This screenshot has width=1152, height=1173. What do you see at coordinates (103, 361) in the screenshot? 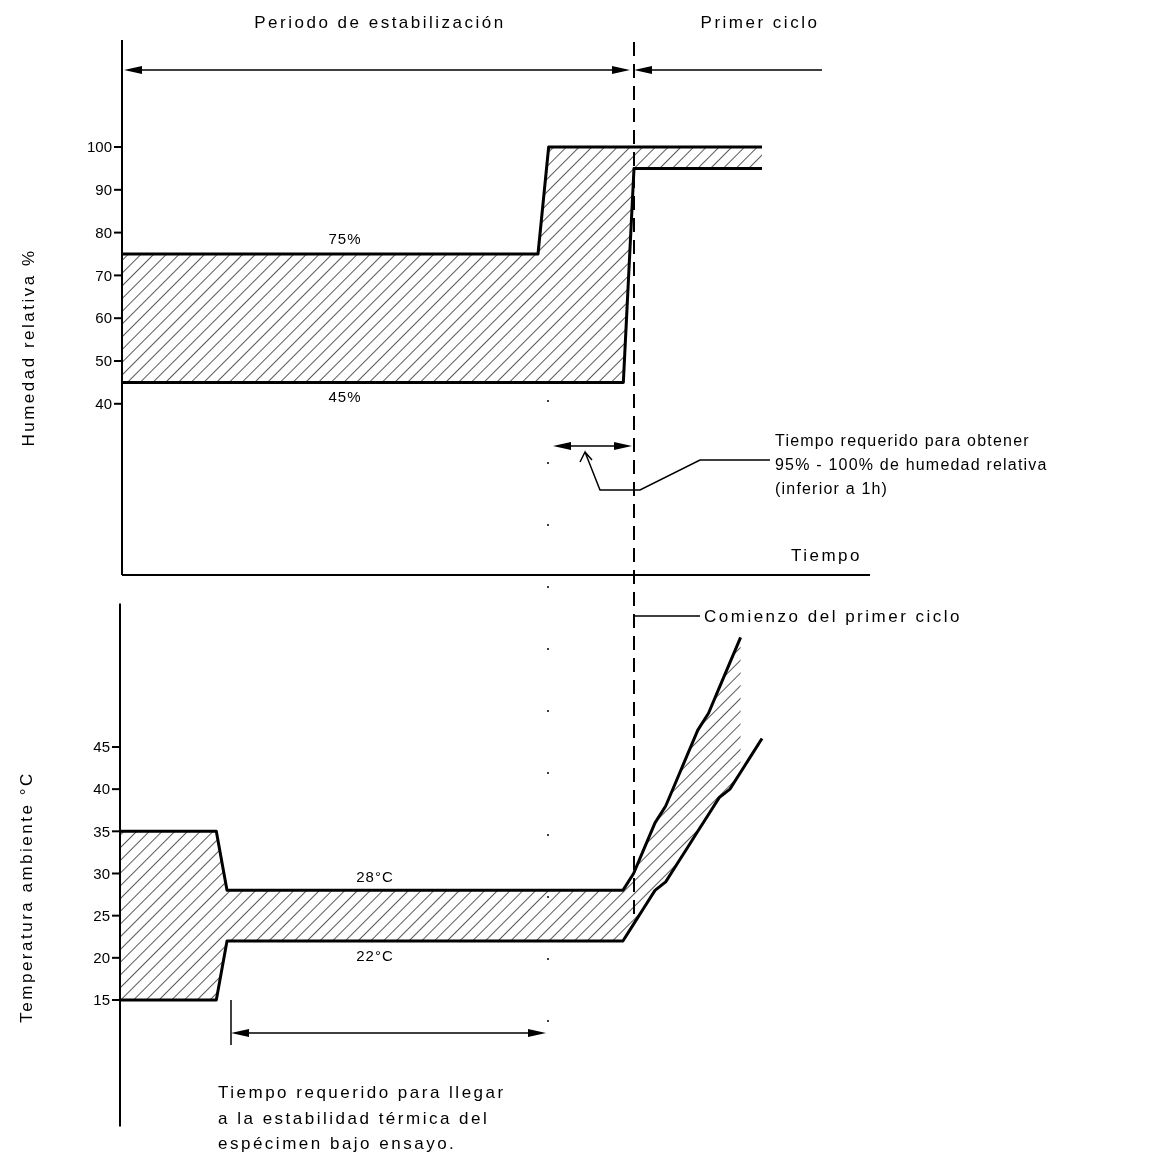
I see `y-tick-label: 50` at bounding box center [103, 361].